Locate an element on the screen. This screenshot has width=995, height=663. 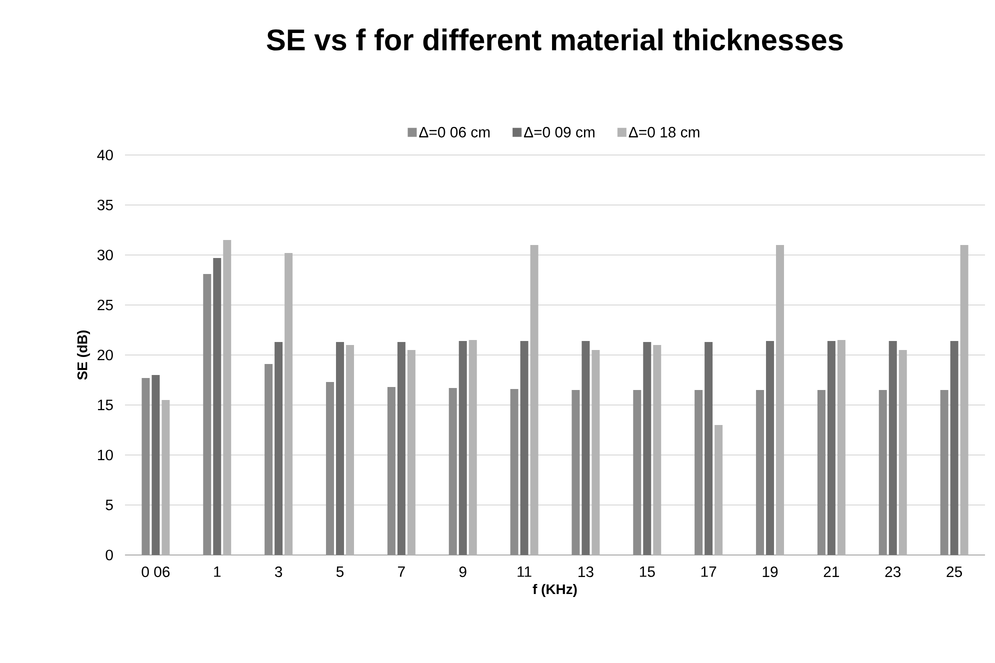
x-tick-label: 19 is located at coordinates (770, 572).